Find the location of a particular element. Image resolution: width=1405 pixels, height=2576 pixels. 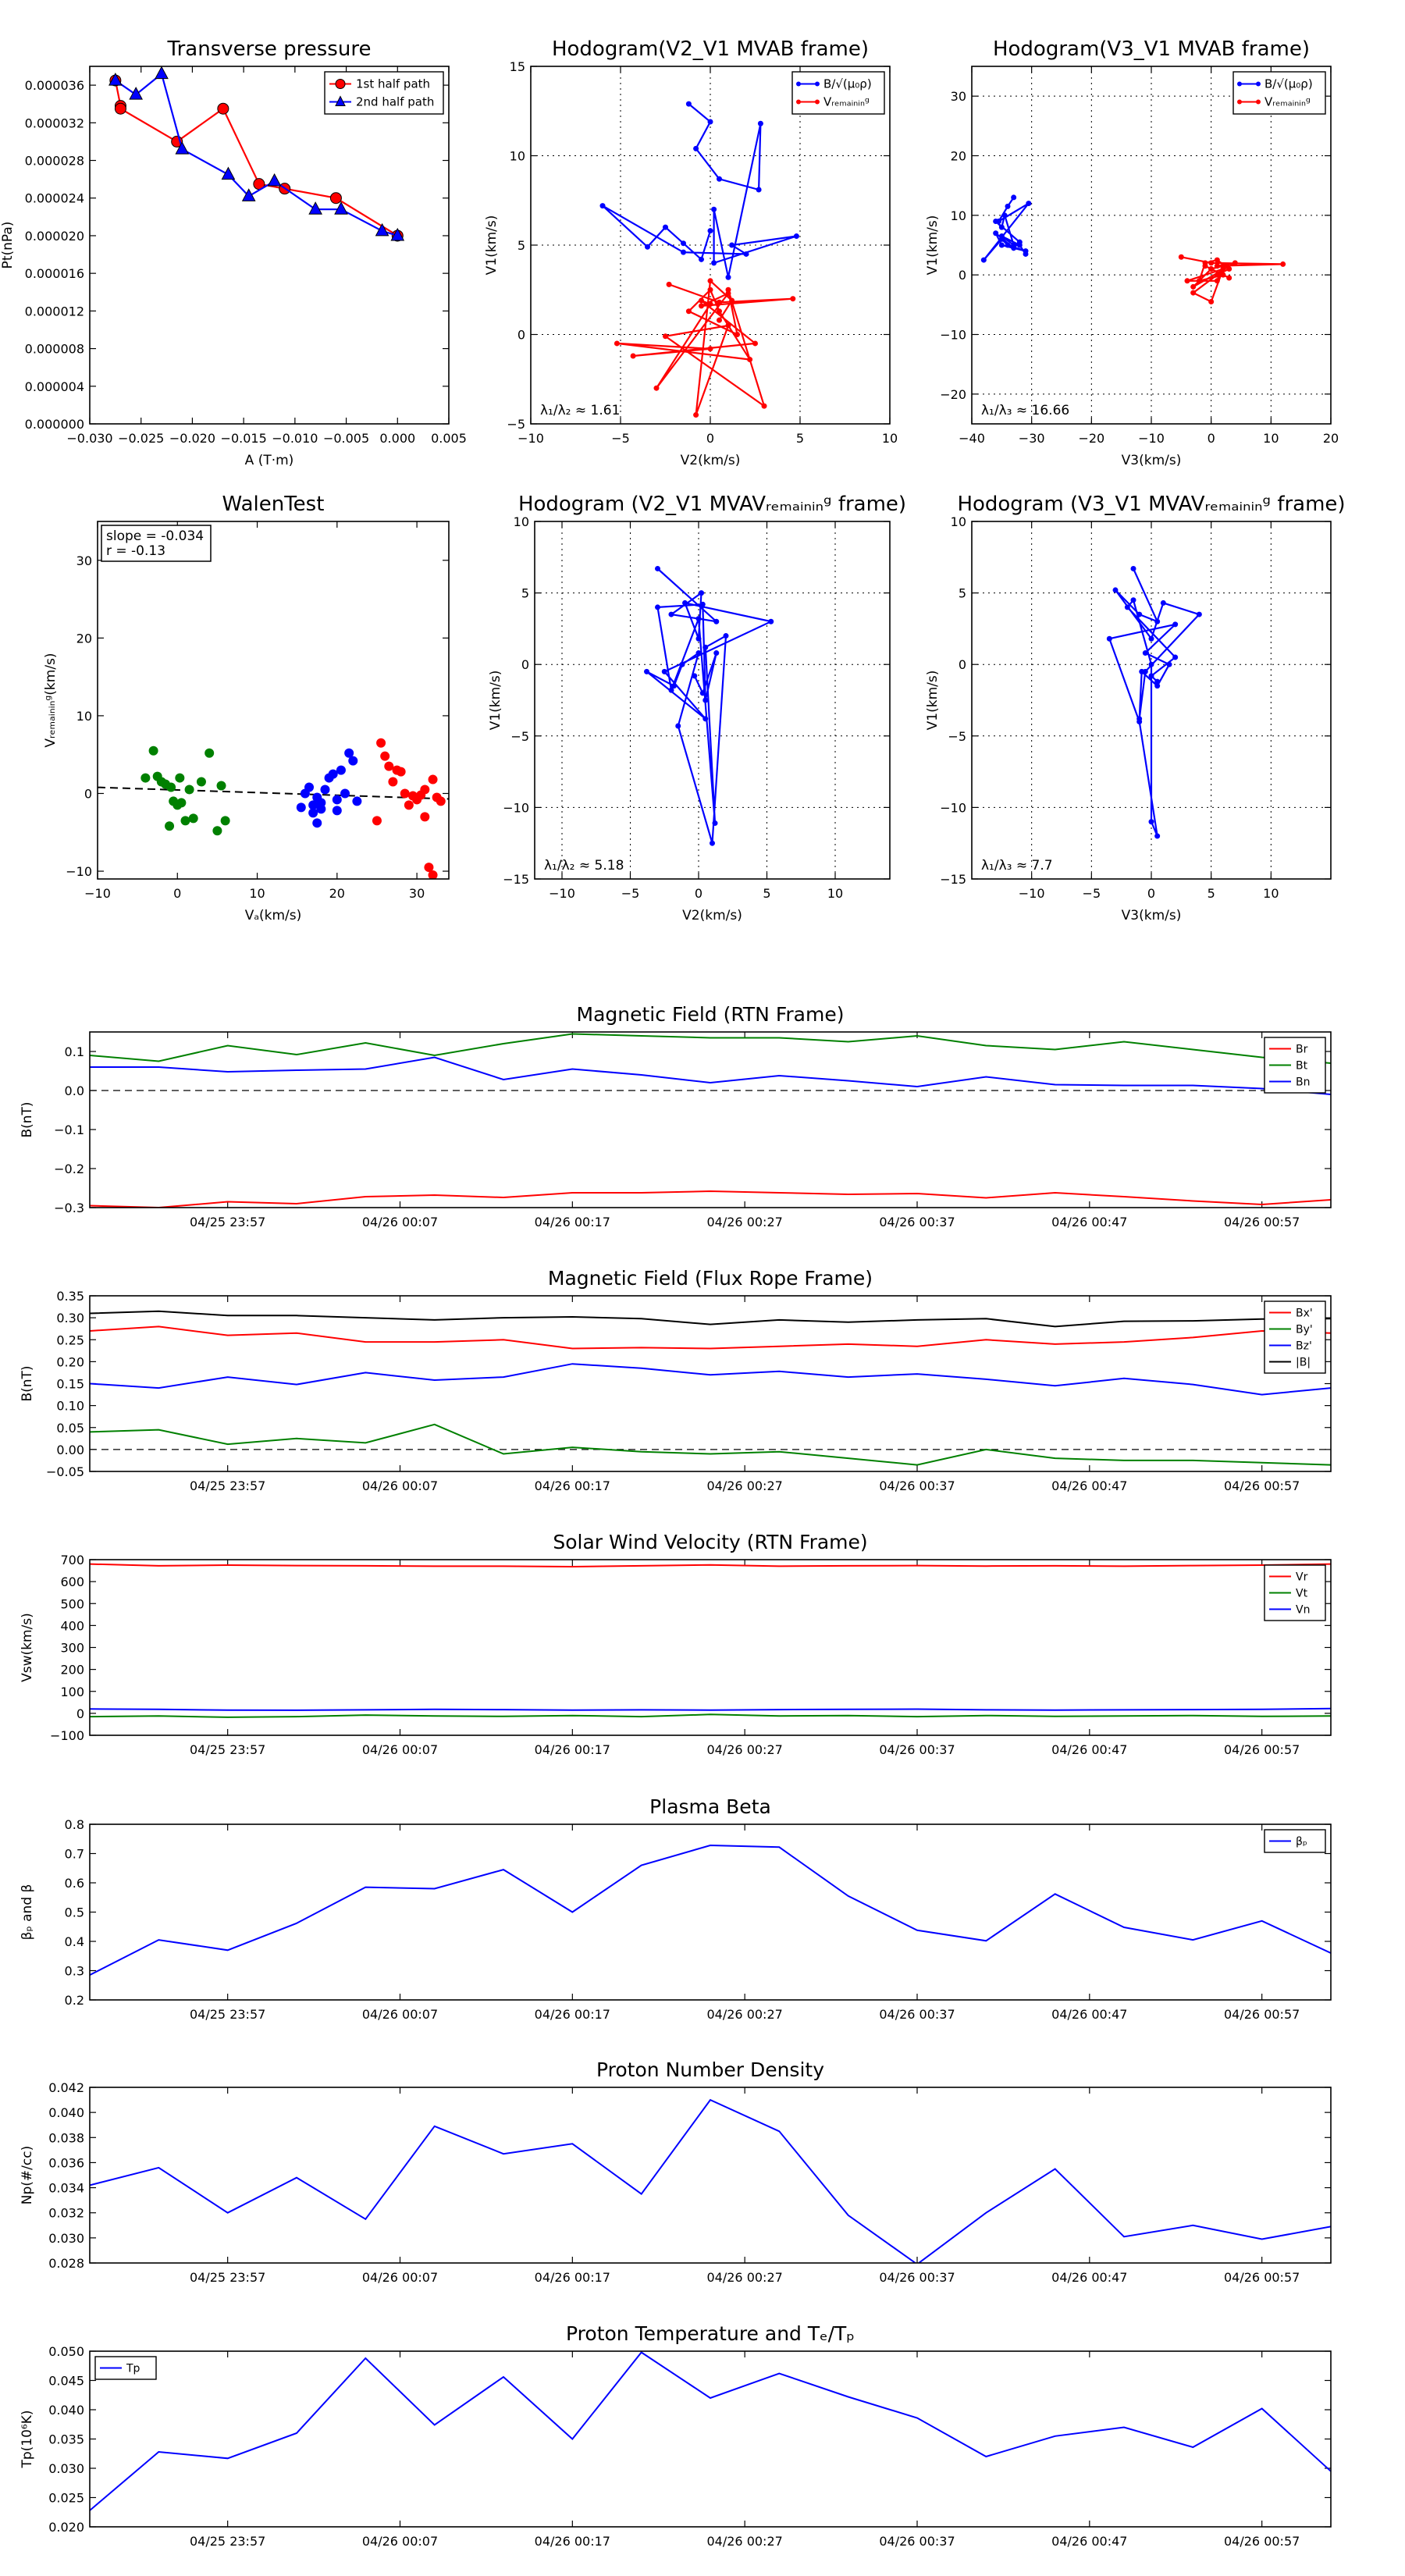

legend-label: Vᵣₑₘₐᵢₙᵢₙᵍ is located at coordinates (846, 102).